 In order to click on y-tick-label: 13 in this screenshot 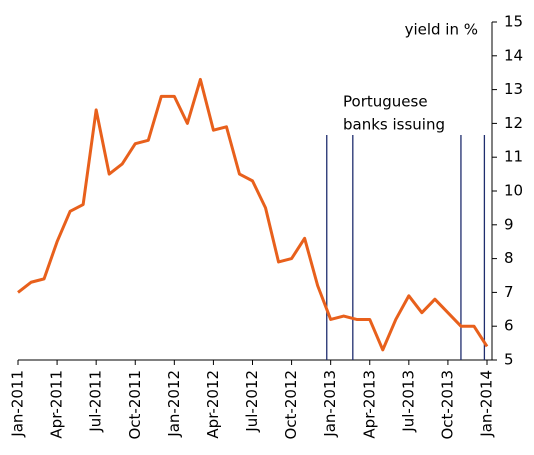, I will do `click(513, 89)`.